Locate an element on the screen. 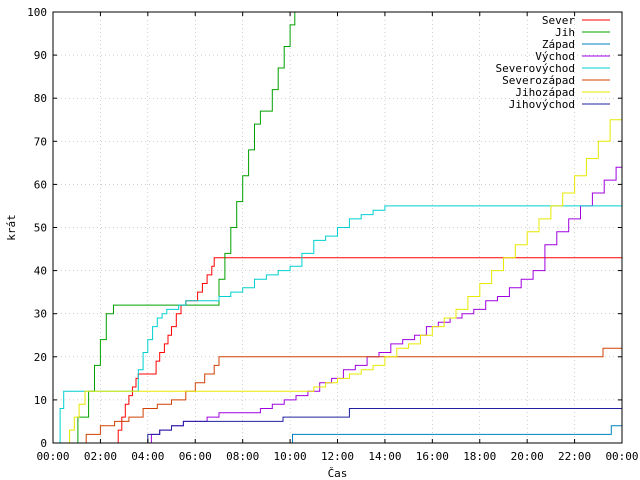  x-tick-label: 10:00 is located at coordinates (290, 456).